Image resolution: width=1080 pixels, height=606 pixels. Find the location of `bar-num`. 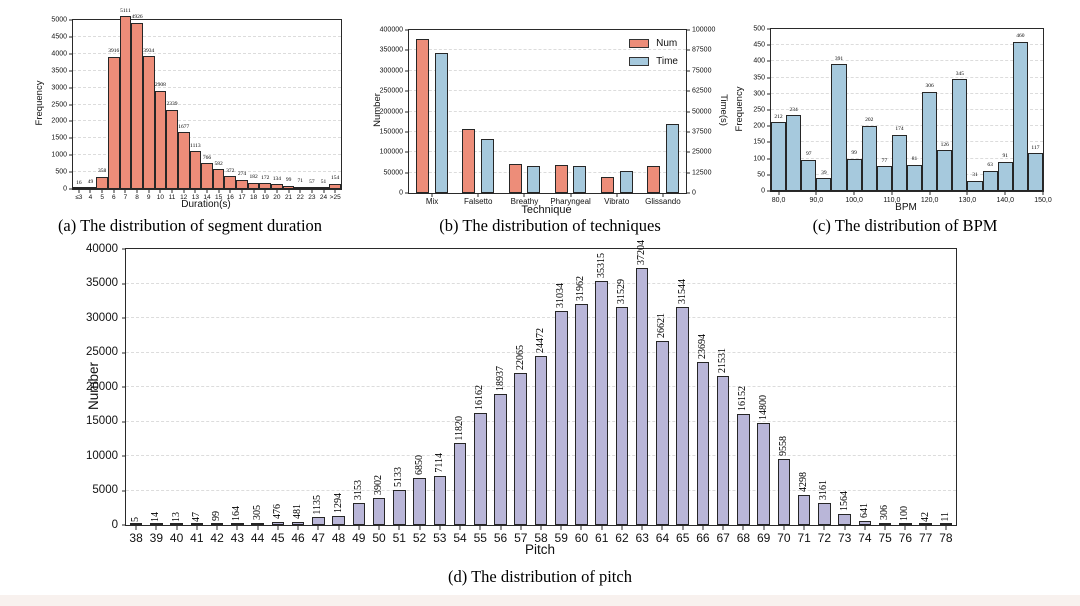

bar-num is located at coordinates (469, 161).